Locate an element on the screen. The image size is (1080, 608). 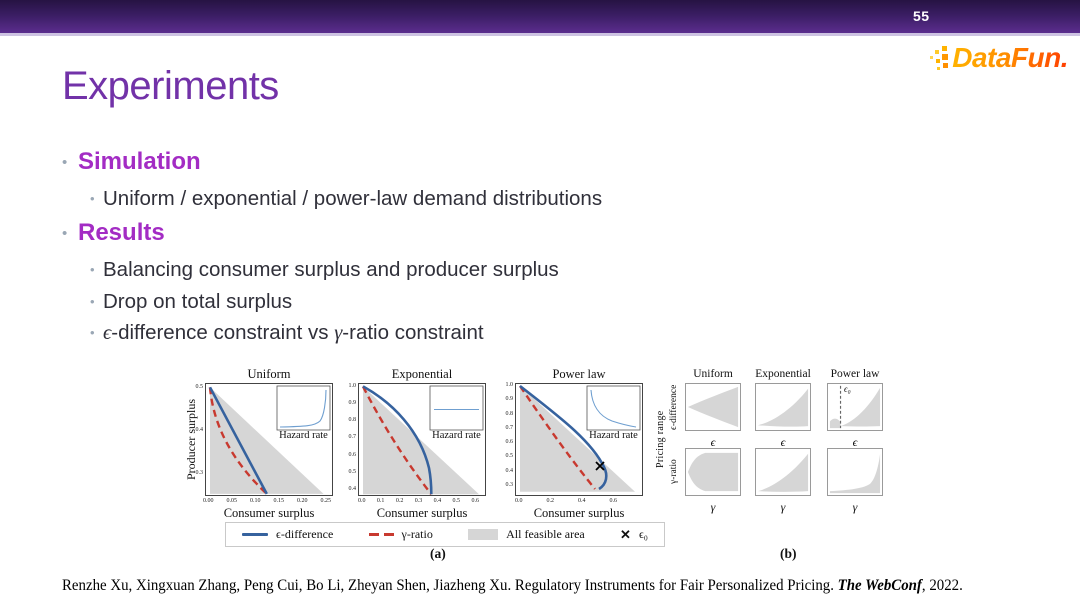
bullet-simulation-label: Simulation is located at coordinates (139, 161).